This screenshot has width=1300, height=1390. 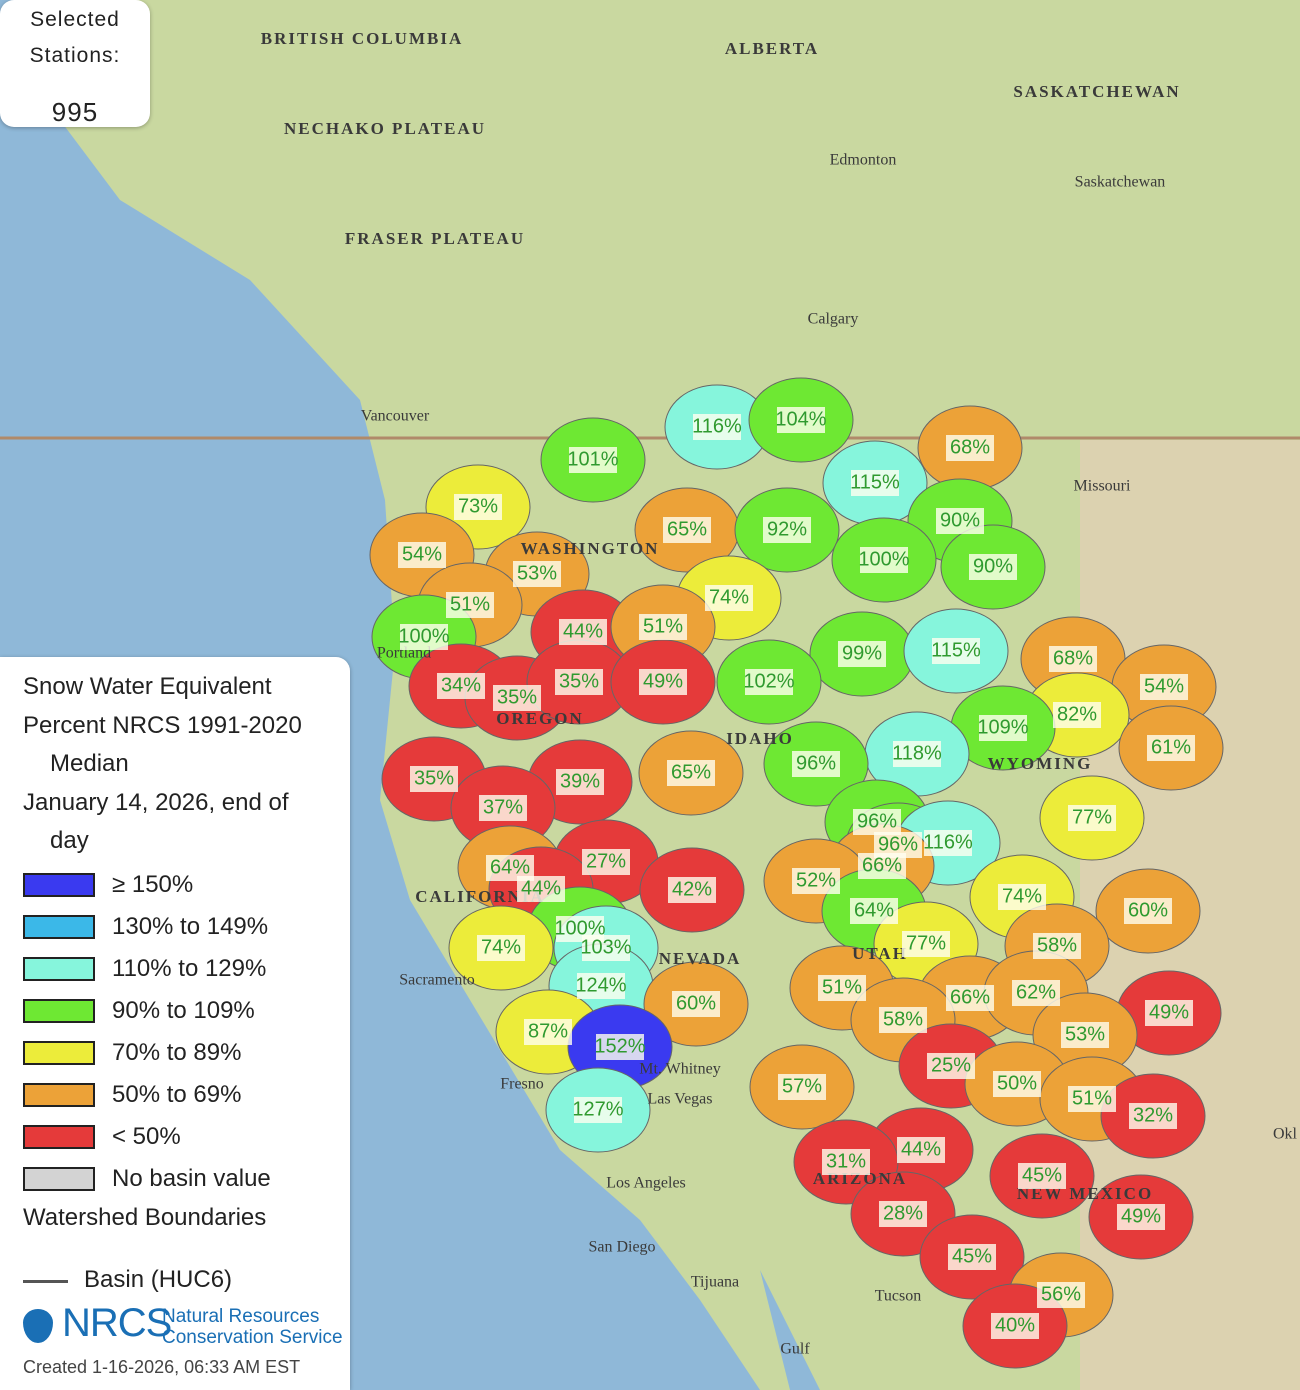 What do you see at coordinates (679, 1099) in the screenshot?
I see `place-label: Las Vegas` at bounding box center [679, 1099].